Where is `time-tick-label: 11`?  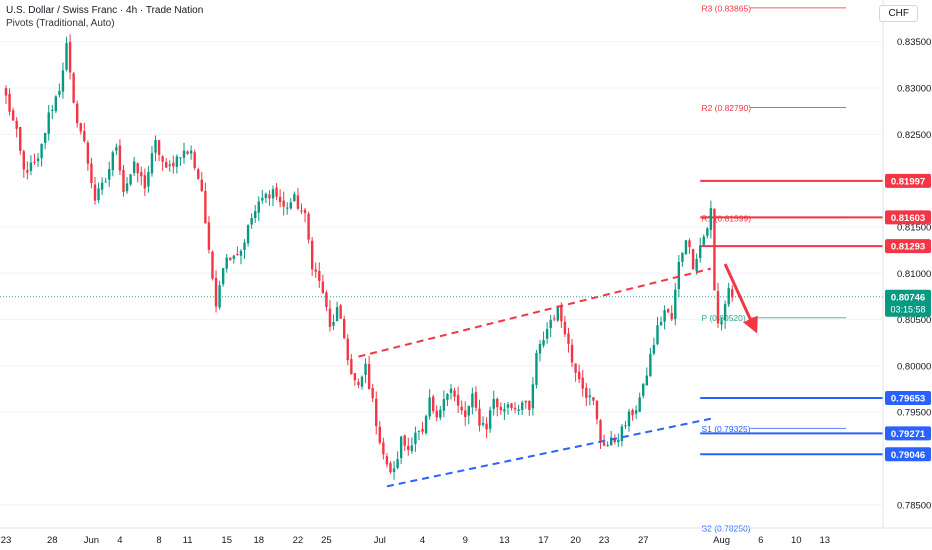
time-tick-label: 11 is located at coordinates (188, 540).